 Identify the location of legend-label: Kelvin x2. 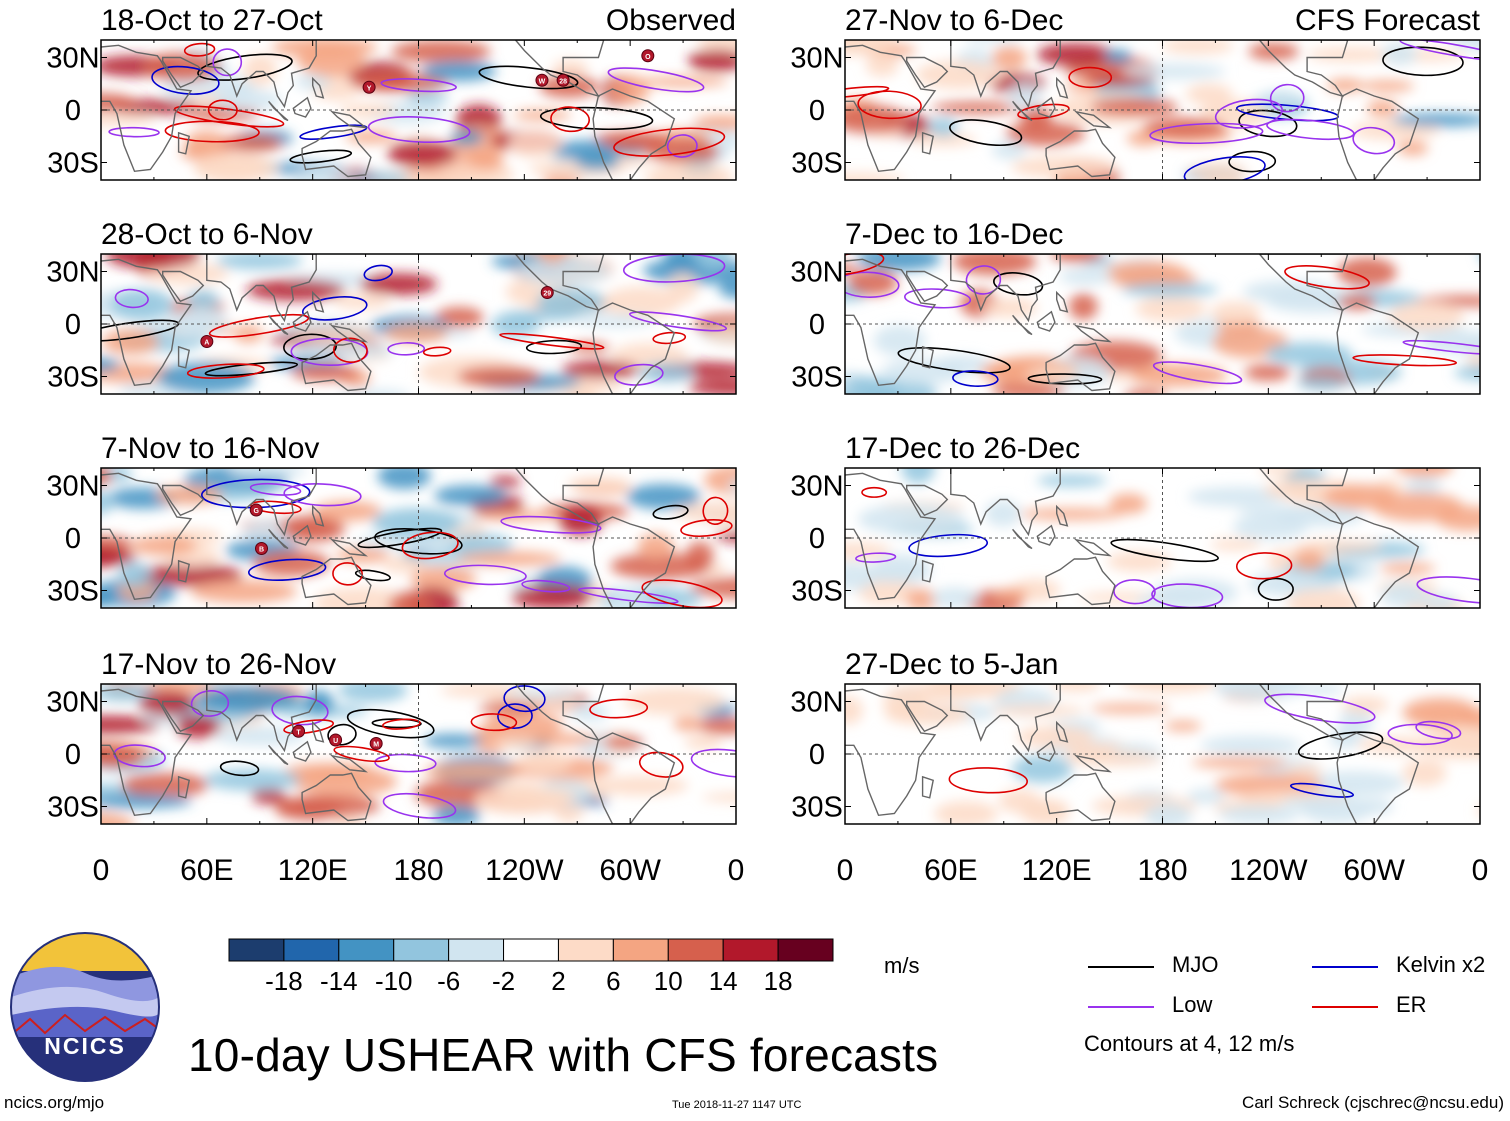
(1441, 964).